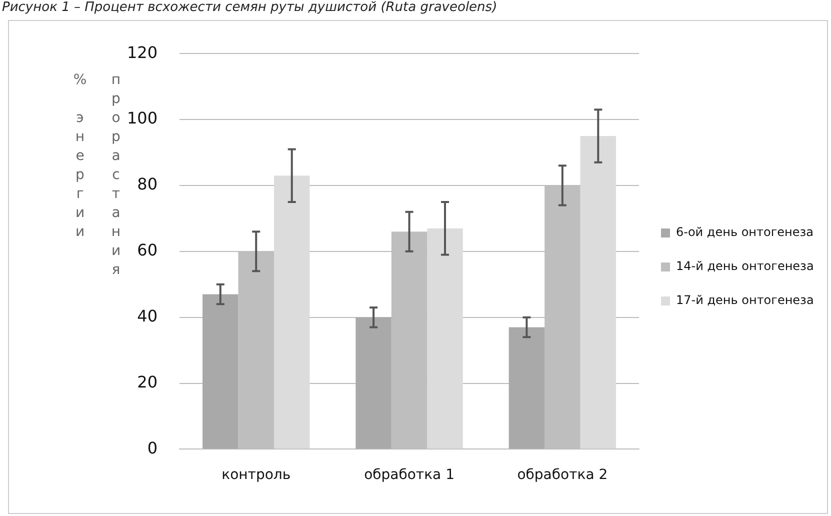  What do you see at coordinates (142, 52) in the screenshot?
I see `y-tick-label: 120` at bounding box center [142, 52].